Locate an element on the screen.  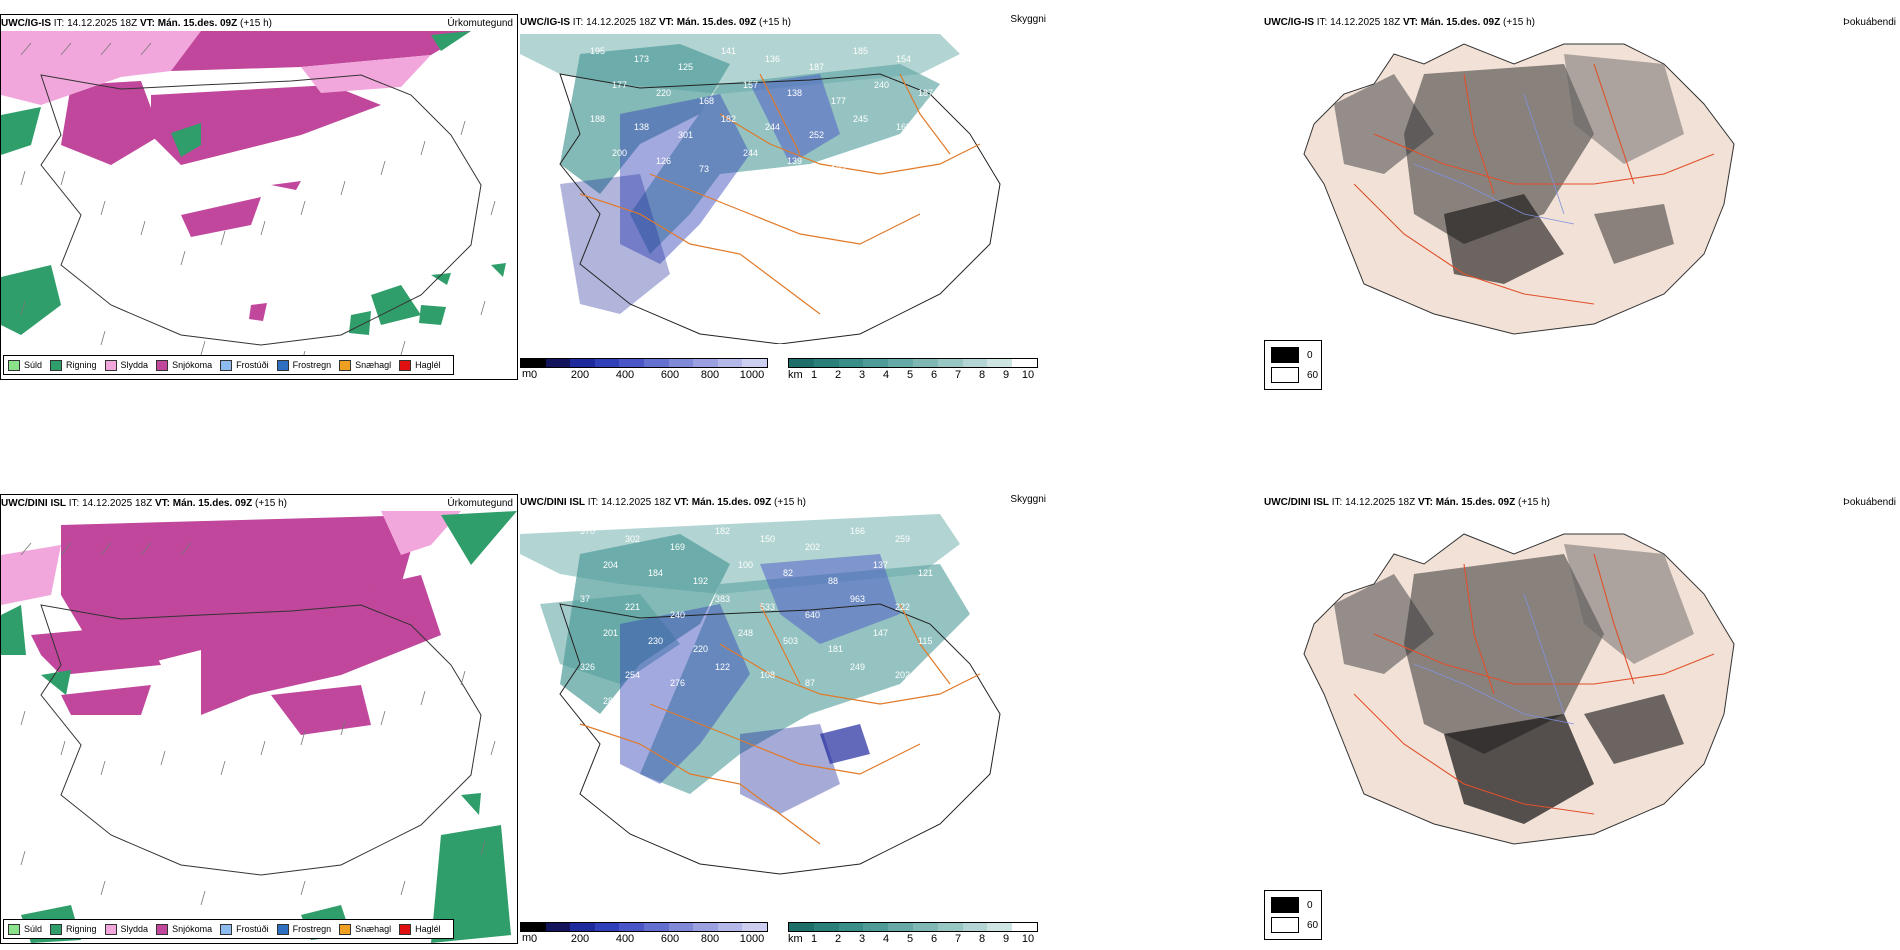
cloudbase-label: 168 is located at coordinates (706, 101).